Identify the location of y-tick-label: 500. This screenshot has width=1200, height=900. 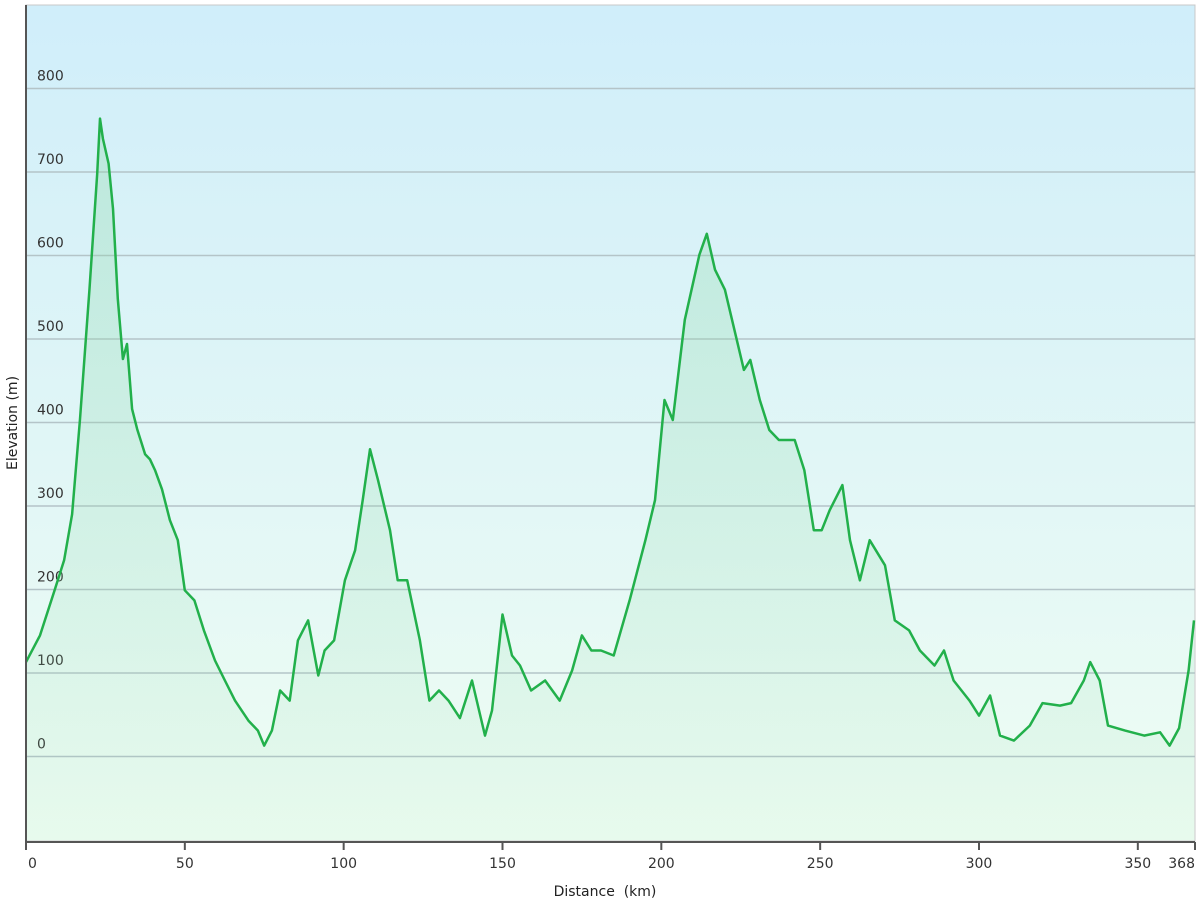
(50, 327).